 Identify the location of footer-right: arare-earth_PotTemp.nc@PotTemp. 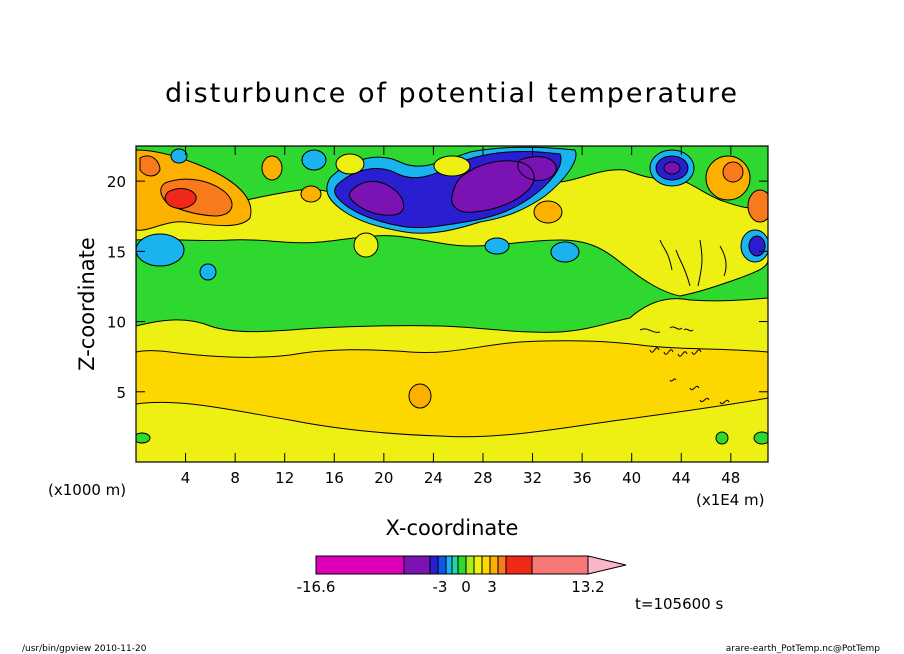
(803, 649).